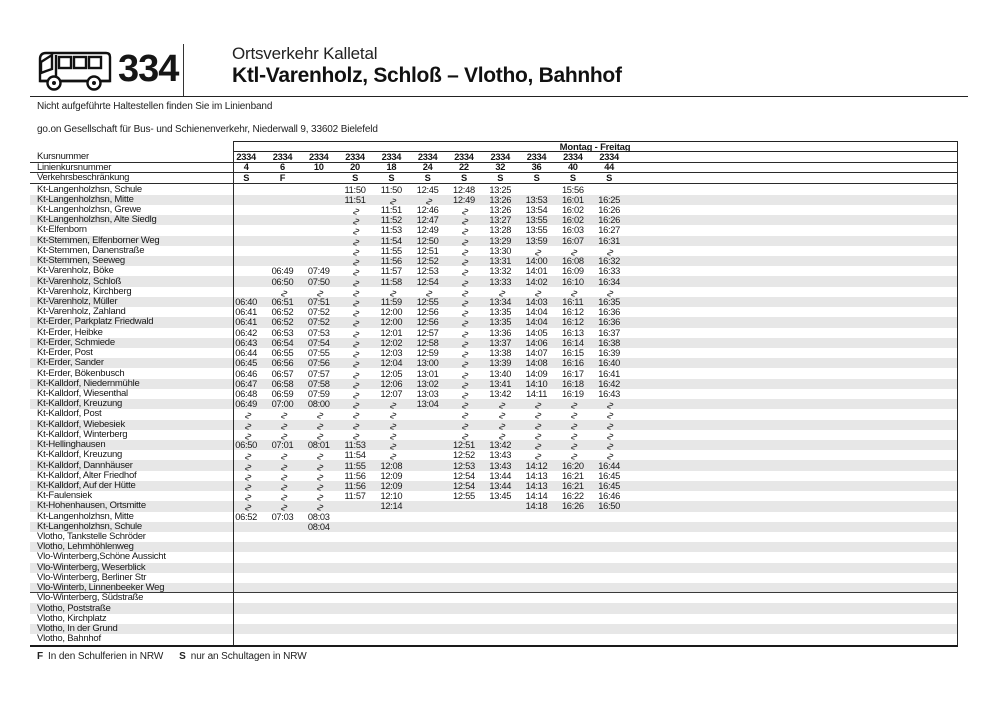 Image resolution: width=1000 pixels, height=707 pixels. I want to click on restriction-cell: S, so click(391, 177).